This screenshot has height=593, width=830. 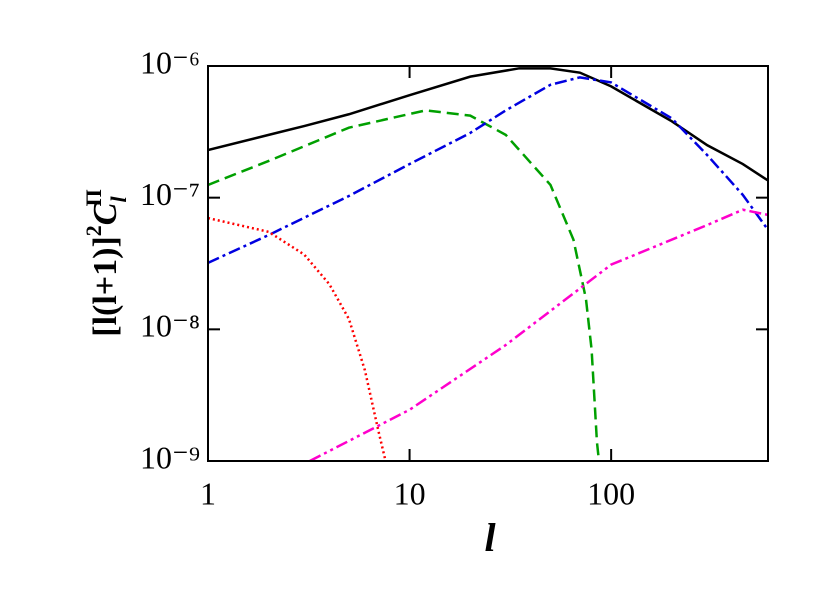 I want to click on y-tick-label: 10⁻⁶, so click(x=170, y=62).